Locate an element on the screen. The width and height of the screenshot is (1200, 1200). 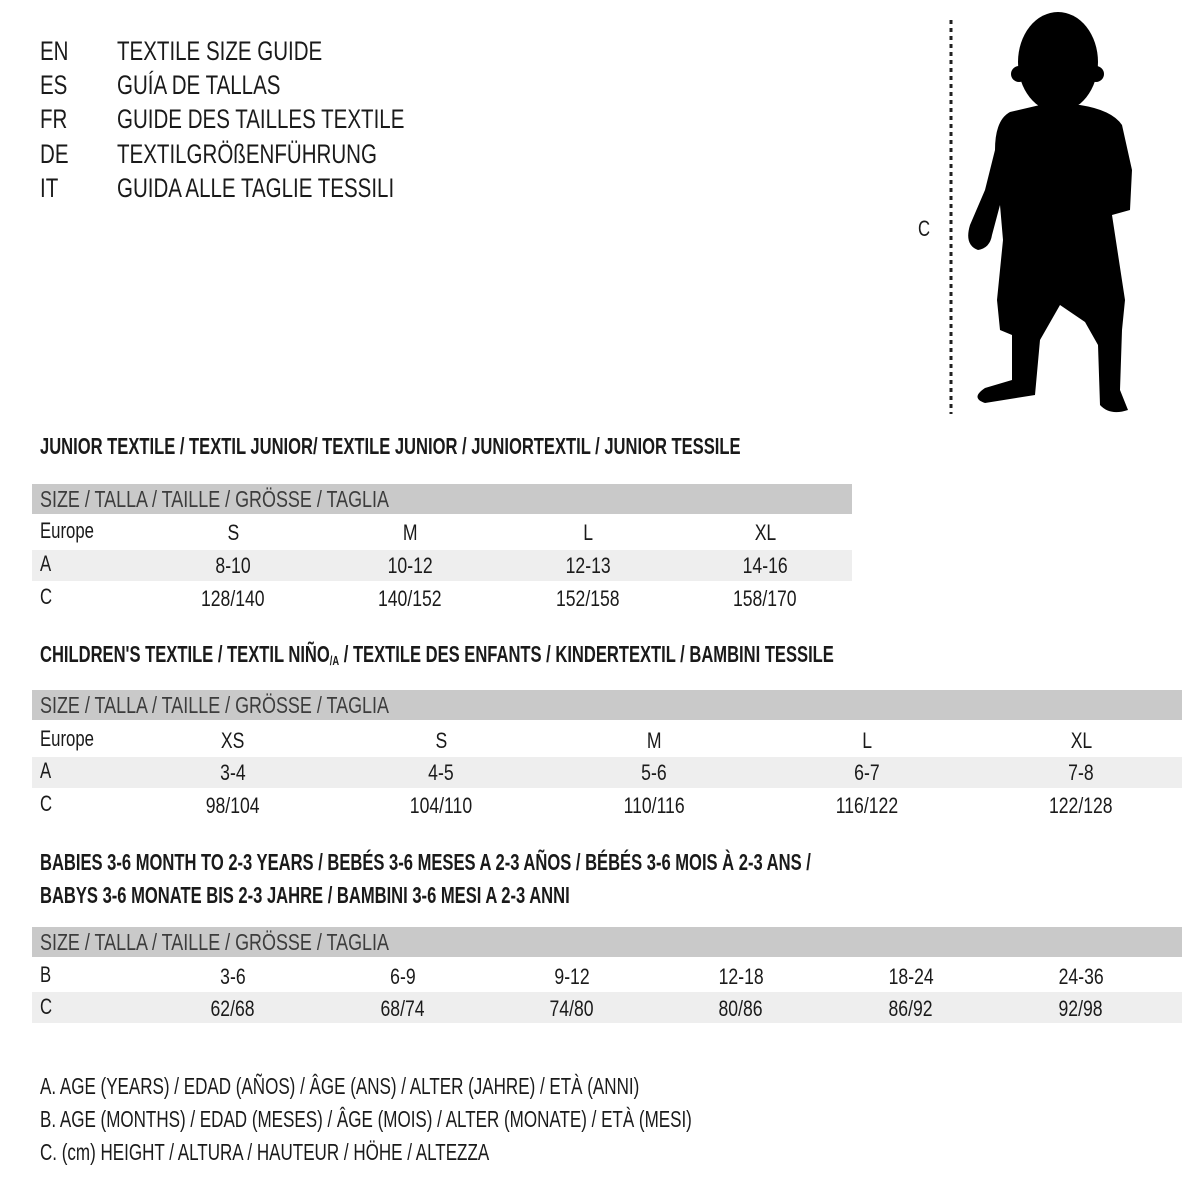
lang-code: EN is located at coordinates (54, 51).